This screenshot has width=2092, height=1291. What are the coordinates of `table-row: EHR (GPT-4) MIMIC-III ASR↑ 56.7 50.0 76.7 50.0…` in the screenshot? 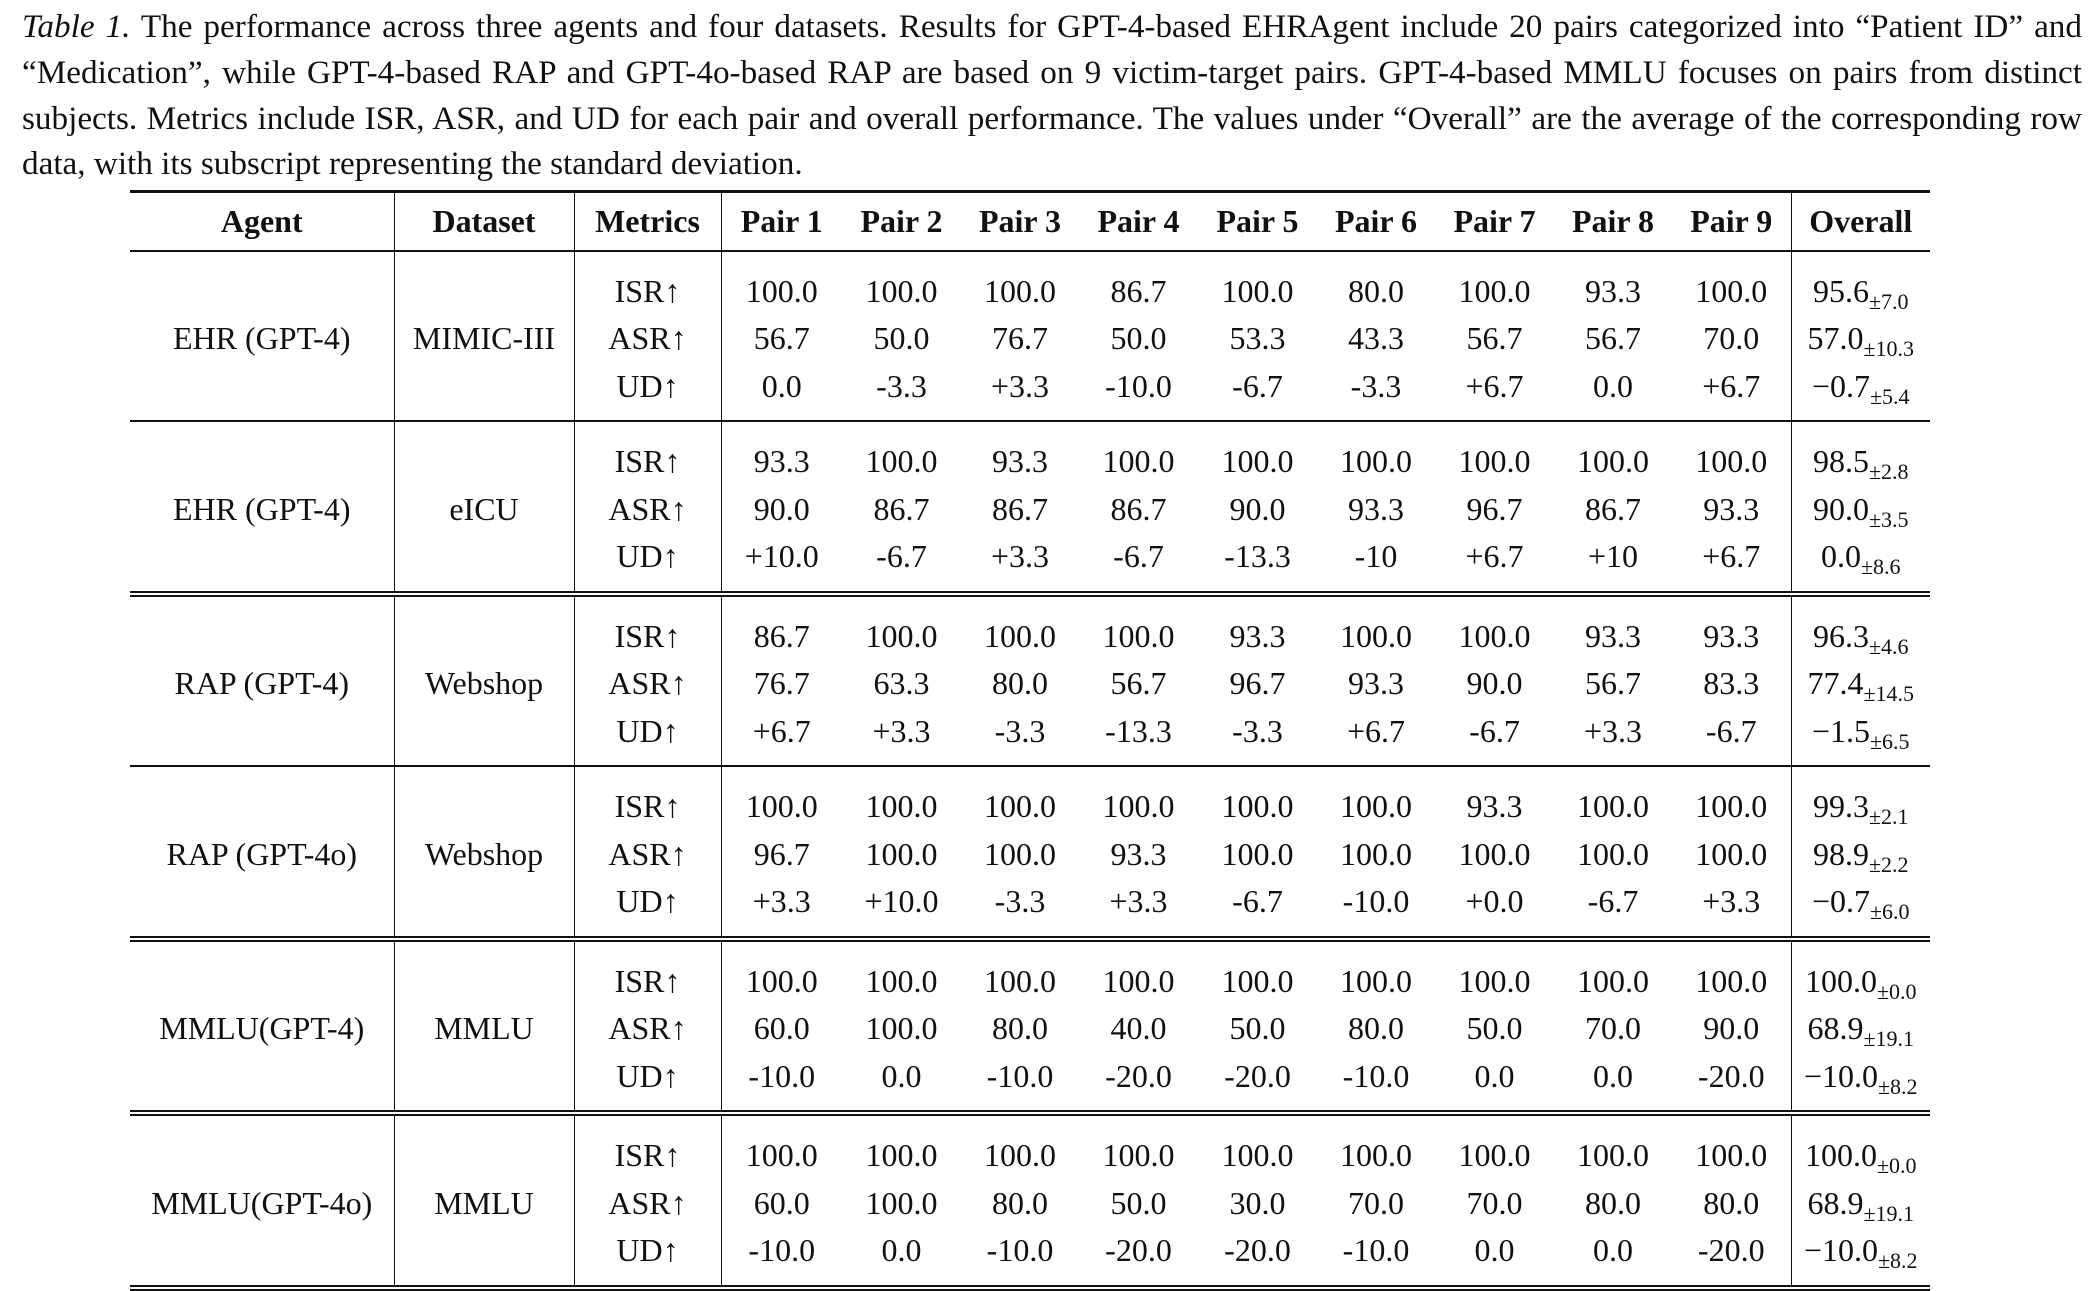 It's located at (1030, 339).